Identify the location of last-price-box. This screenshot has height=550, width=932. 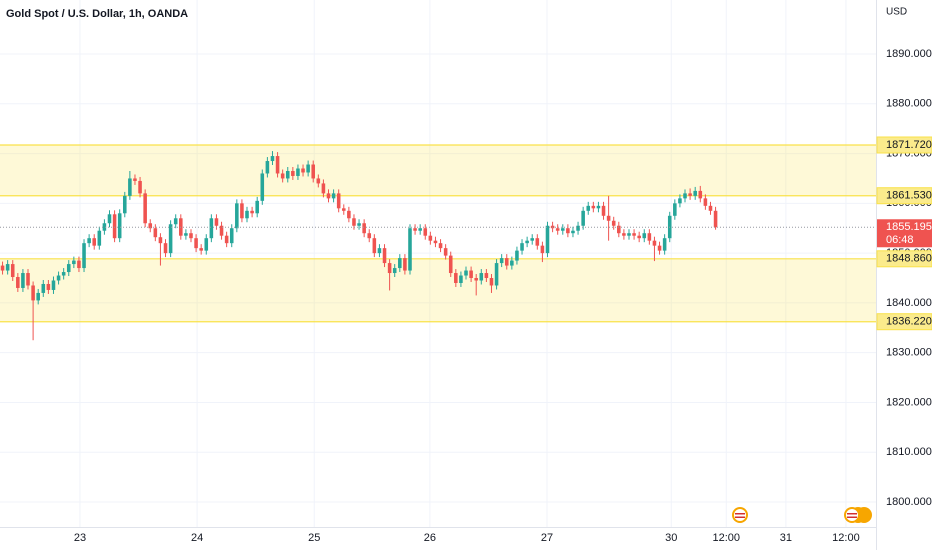
(904, 233).